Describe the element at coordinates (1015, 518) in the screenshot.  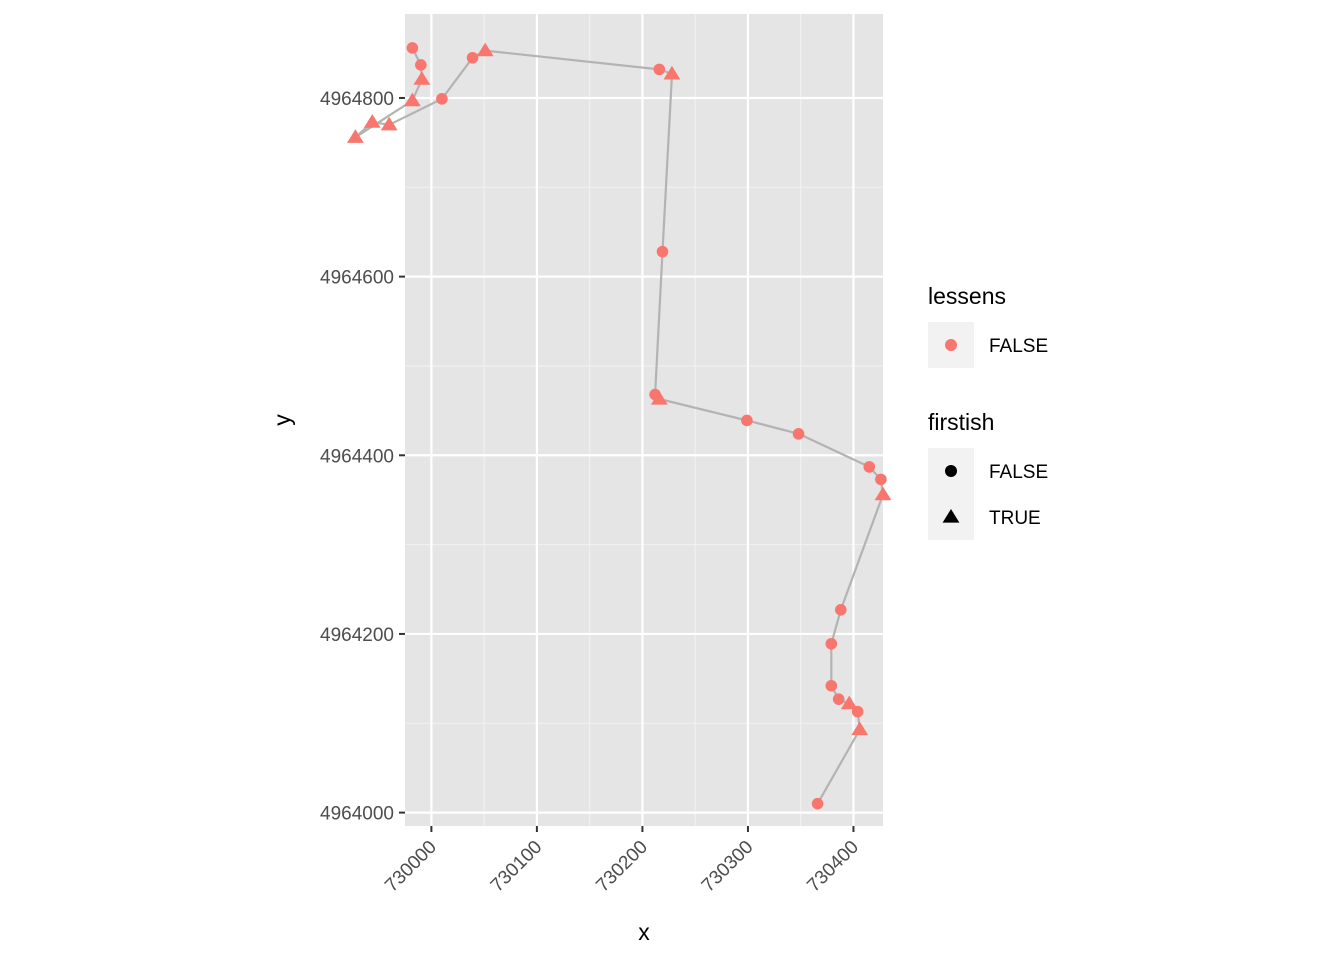
I see `legend-label: TRUE` at that location.